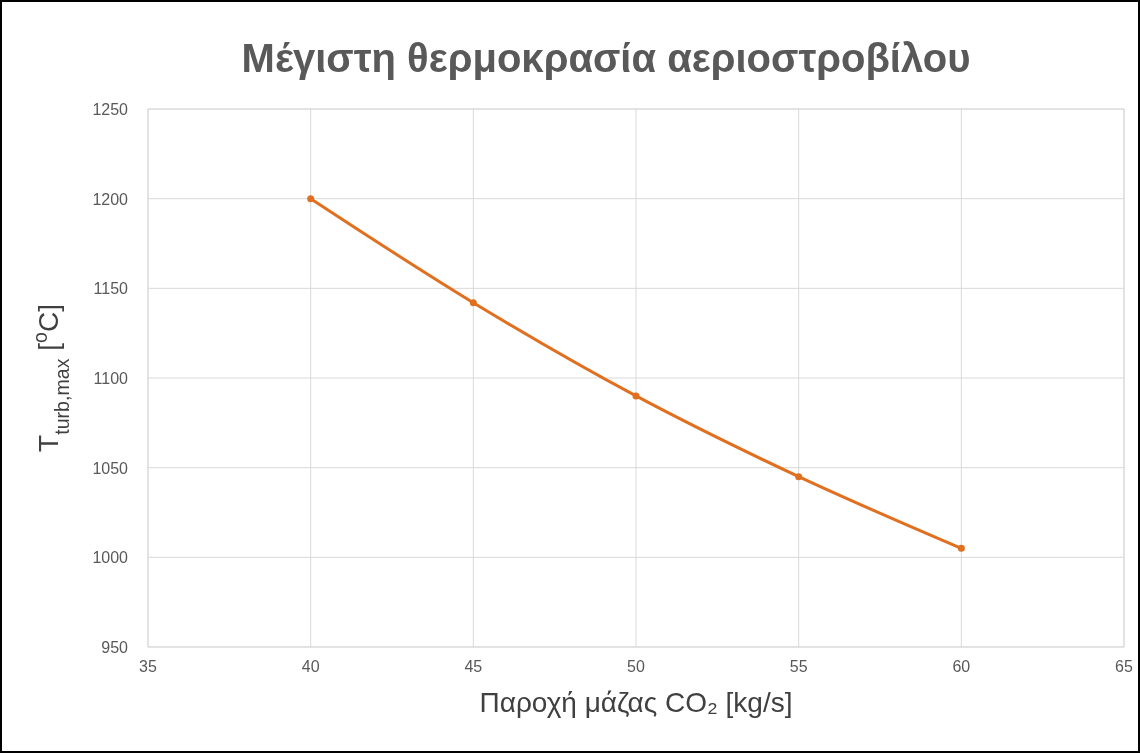 This screenshot has height=753, width=1140. I want to click on chart-title: Μέγιστη θερμοκρασία αεριοστροβίλου, so click(606, 58).